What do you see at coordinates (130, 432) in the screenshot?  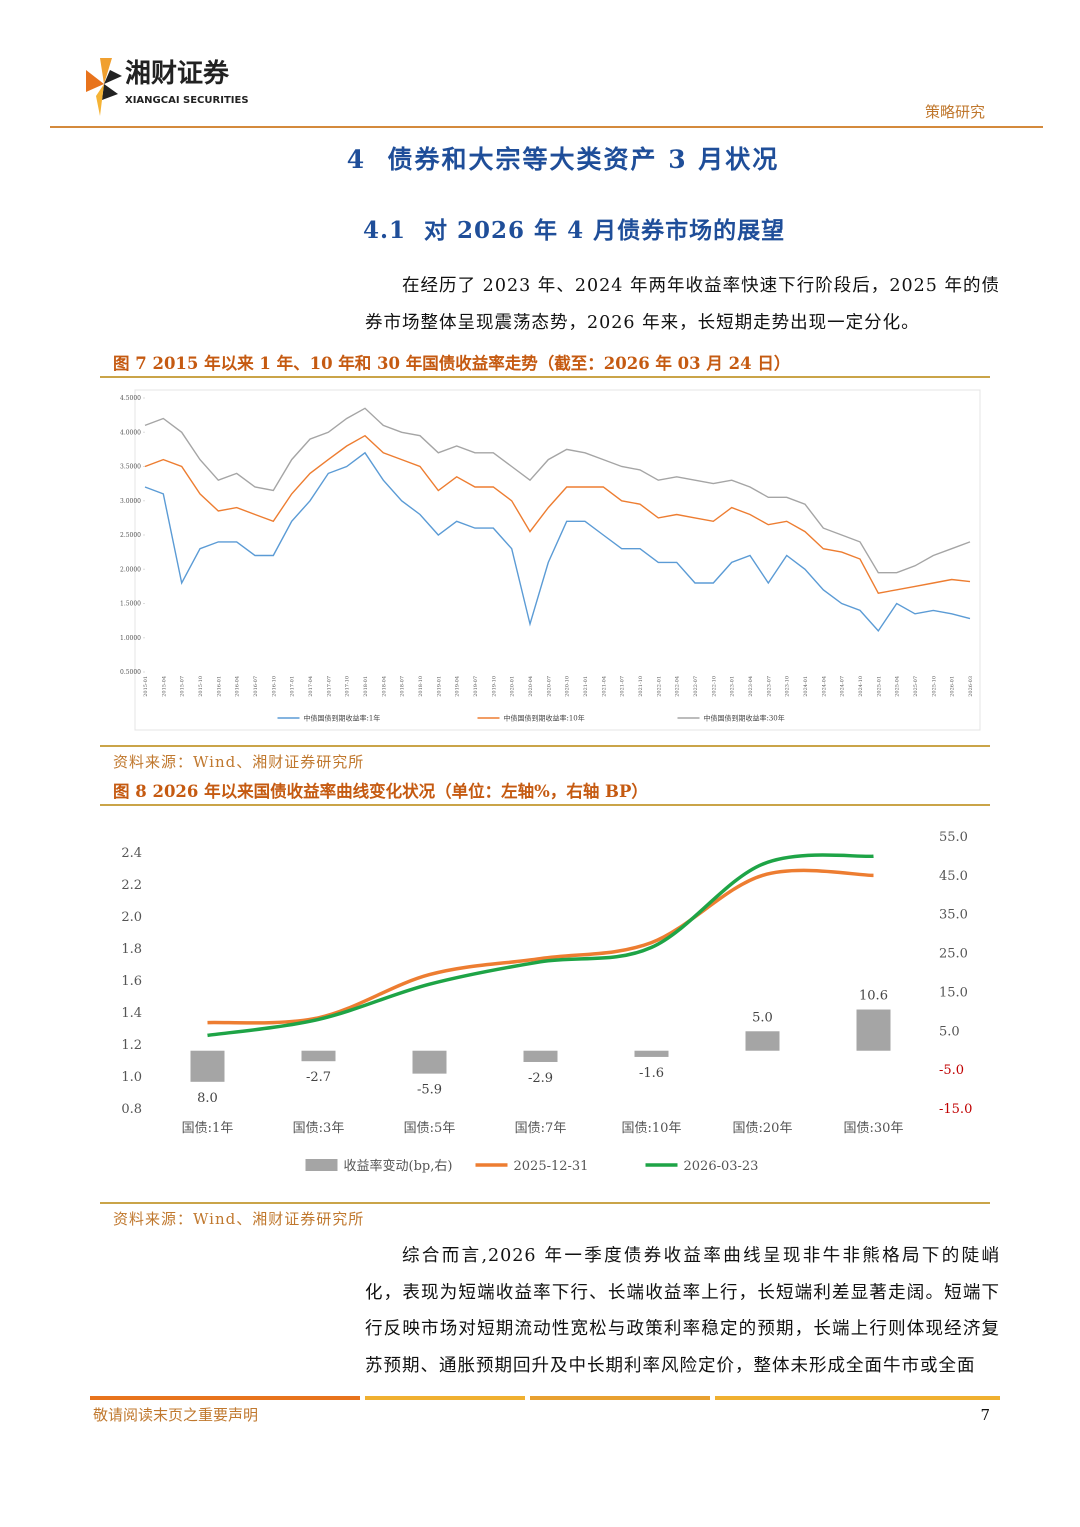 I see `y-tick-label: 4.0000` at bounding box center [130, 432].